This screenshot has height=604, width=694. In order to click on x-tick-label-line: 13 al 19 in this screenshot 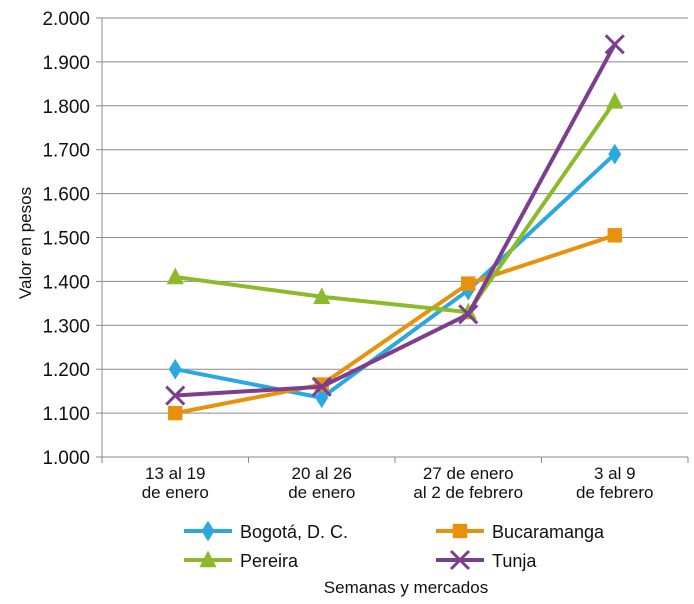, I will do `click(175, 473)`.